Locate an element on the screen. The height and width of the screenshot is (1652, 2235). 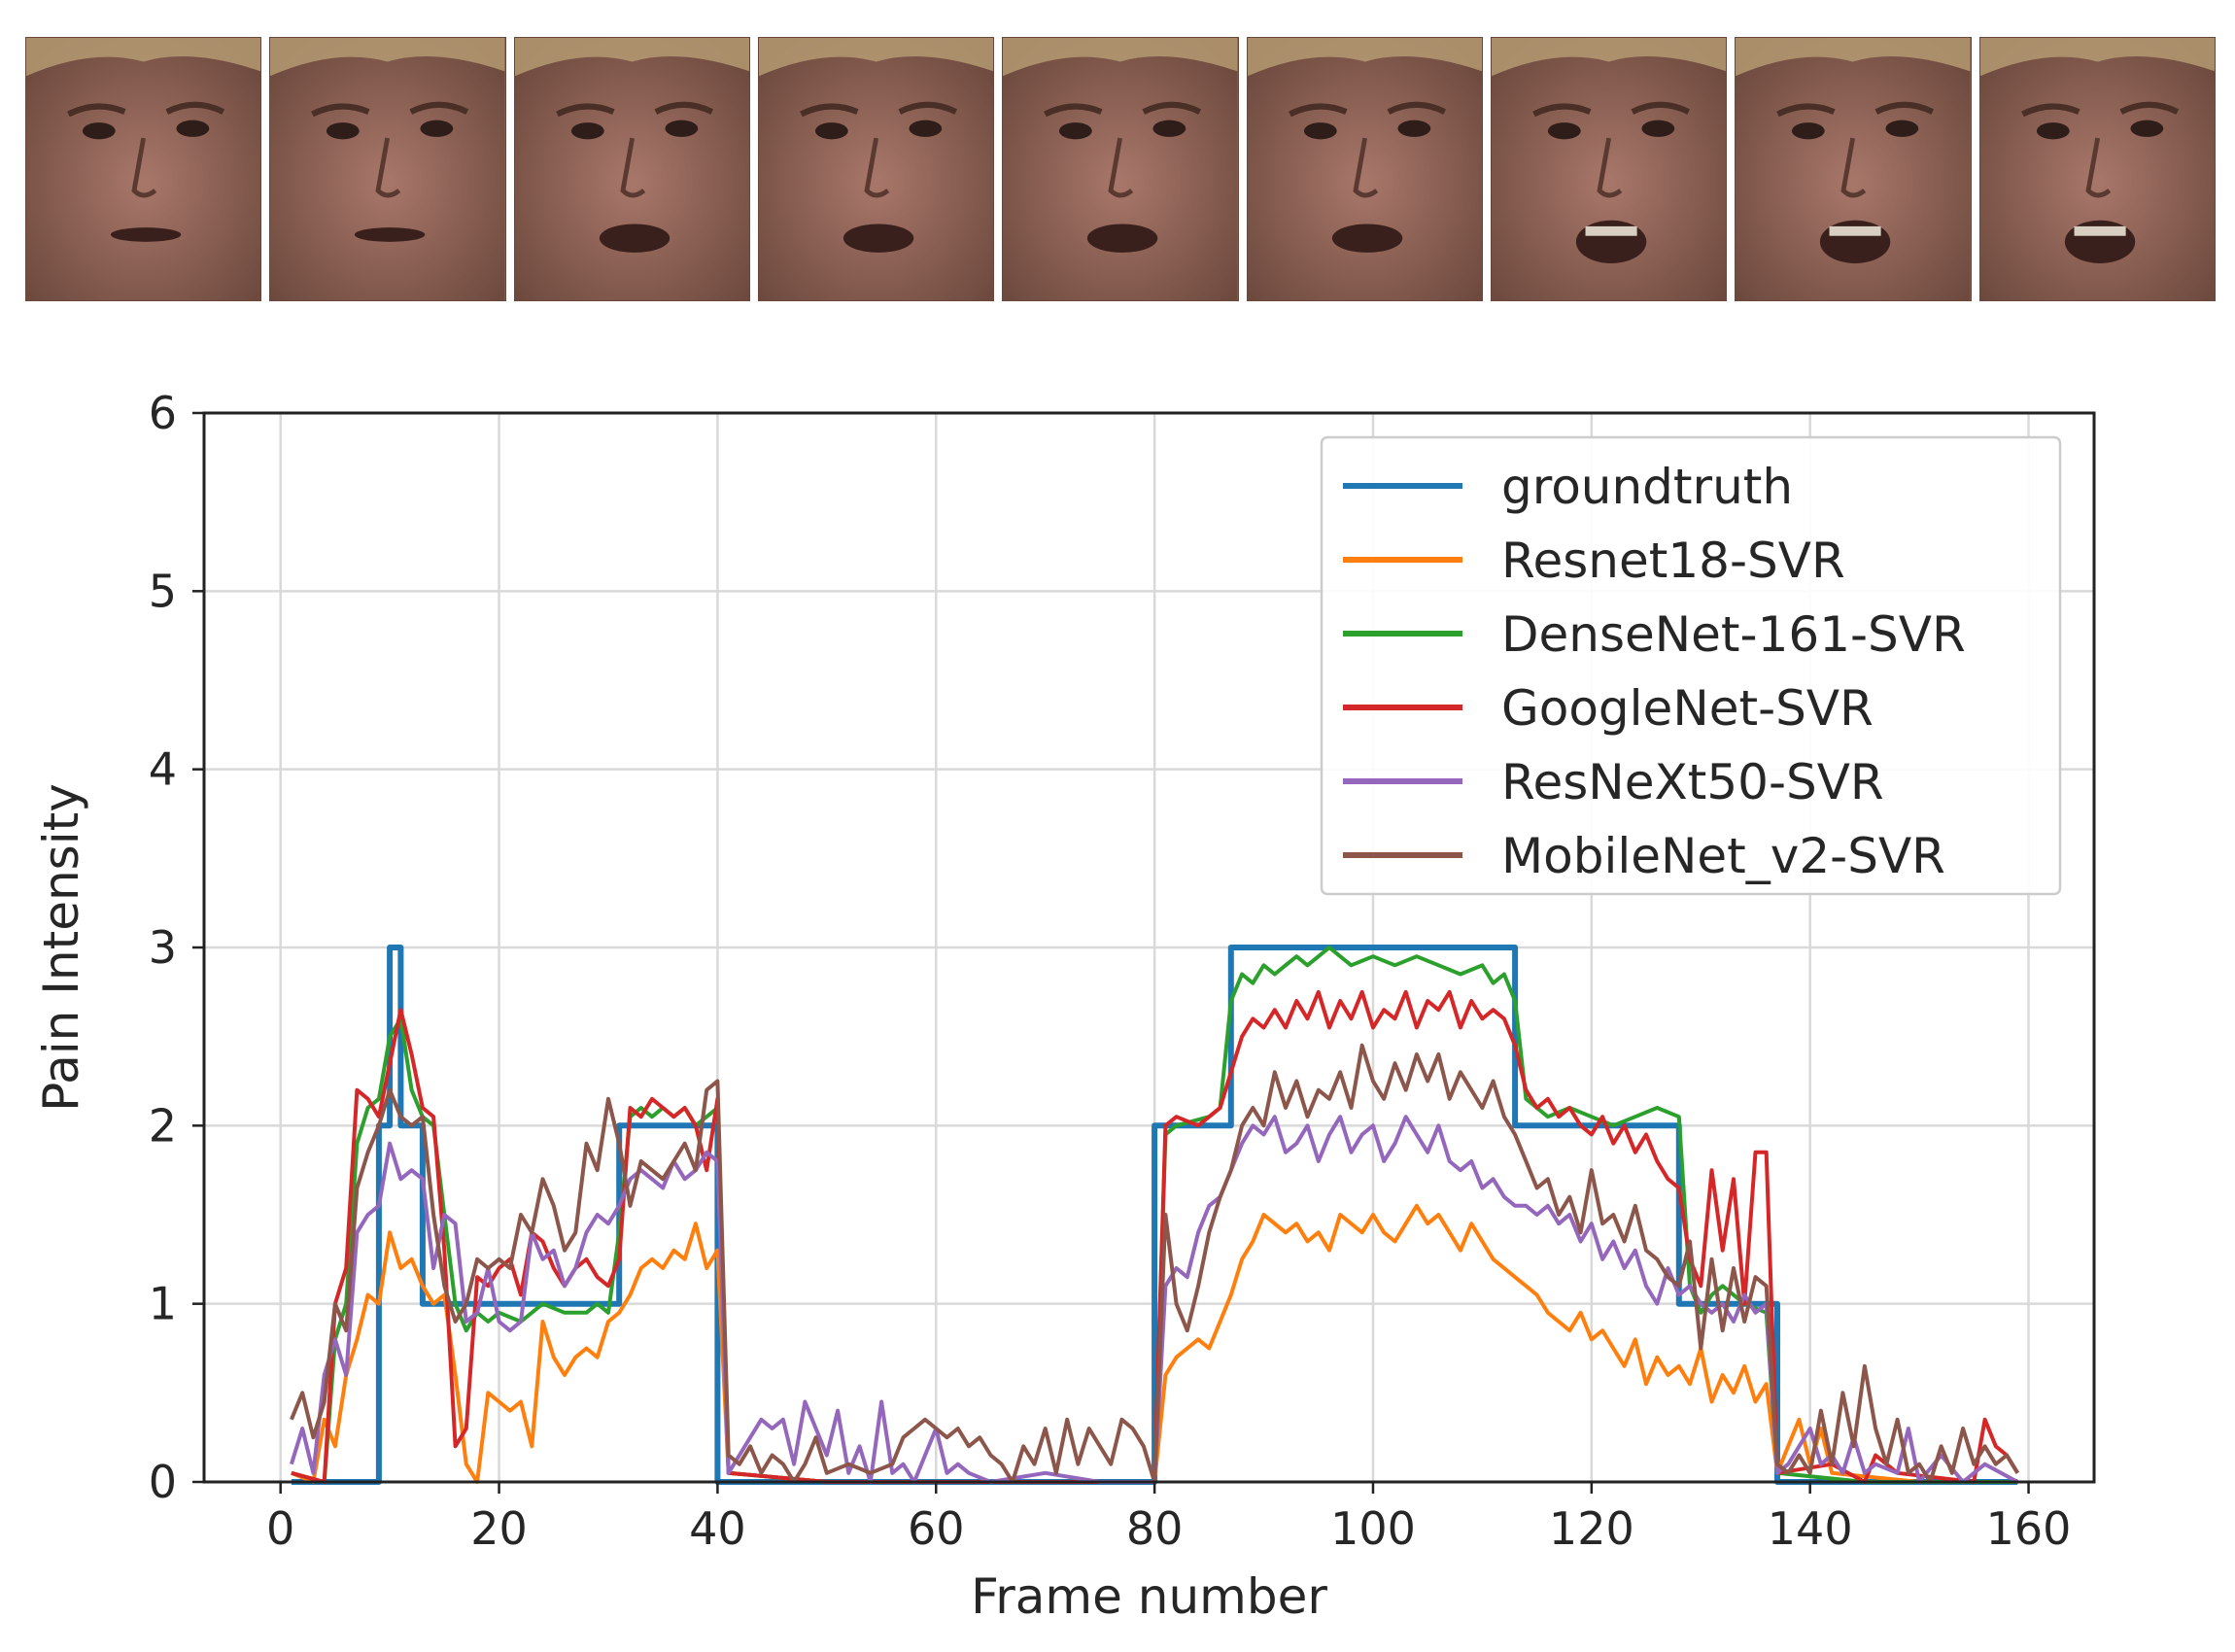
series-line-resnet18-svr is located at coordinates (1154, 1344).